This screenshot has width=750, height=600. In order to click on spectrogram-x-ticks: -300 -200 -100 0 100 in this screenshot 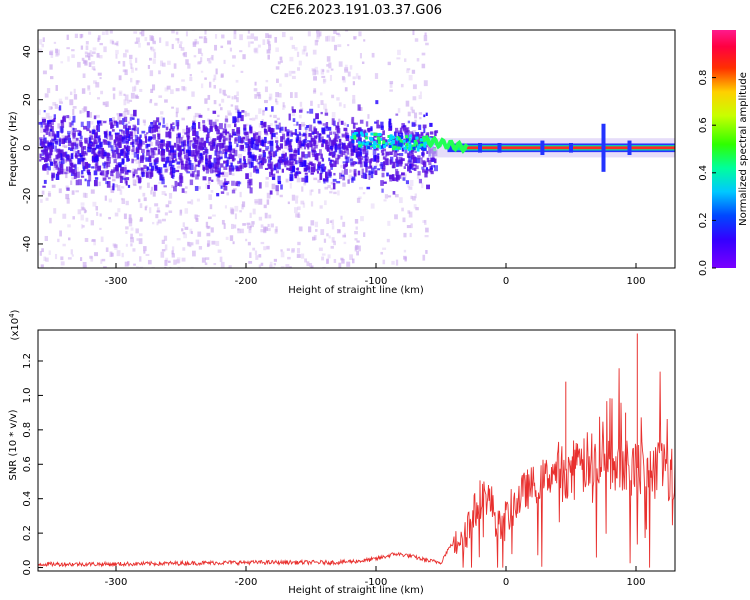, I will do `click(375, 275)`.